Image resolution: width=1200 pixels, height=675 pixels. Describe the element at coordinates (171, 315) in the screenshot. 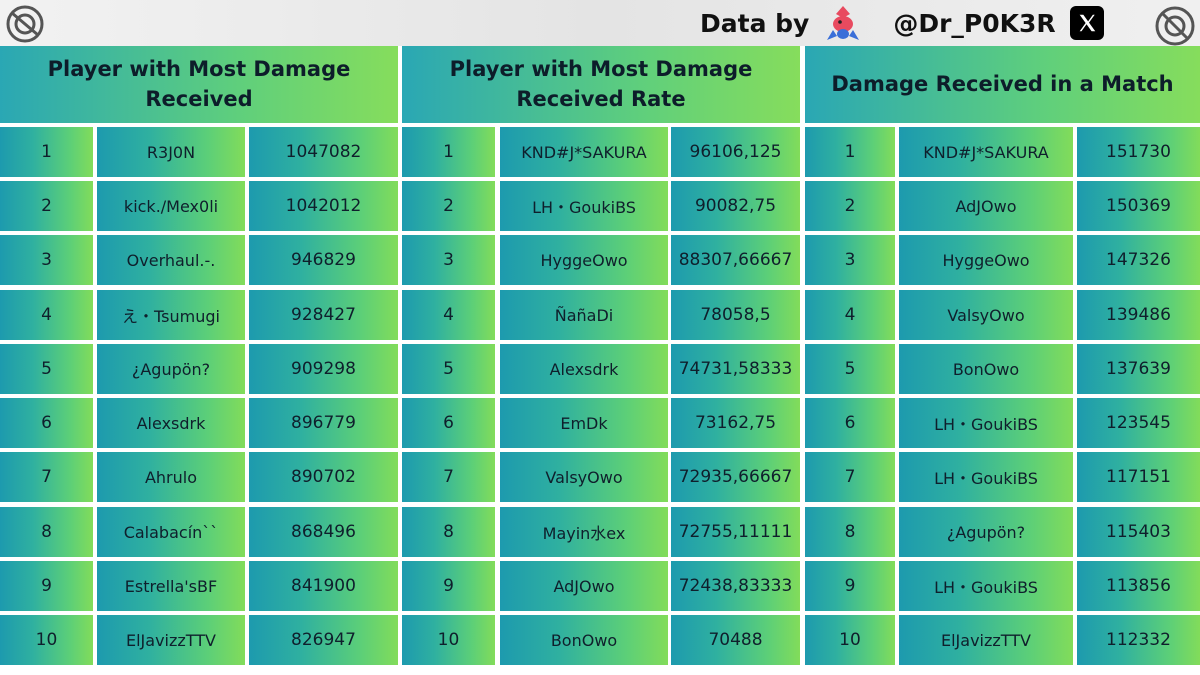

I see `player-name-cell: え・Tsumugi` at that location.